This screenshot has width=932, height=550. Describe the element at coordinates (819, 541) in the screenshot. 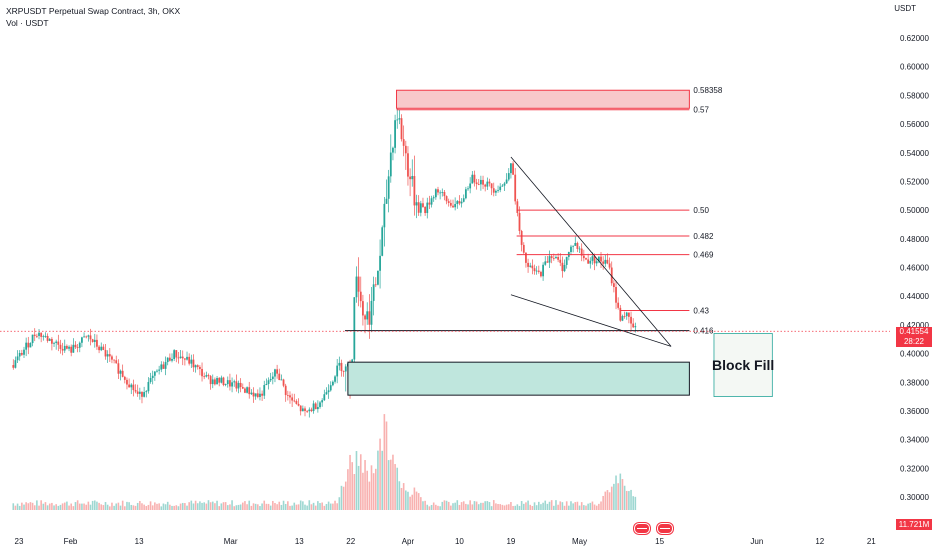

I see `x-tick-label: 12` at that location.